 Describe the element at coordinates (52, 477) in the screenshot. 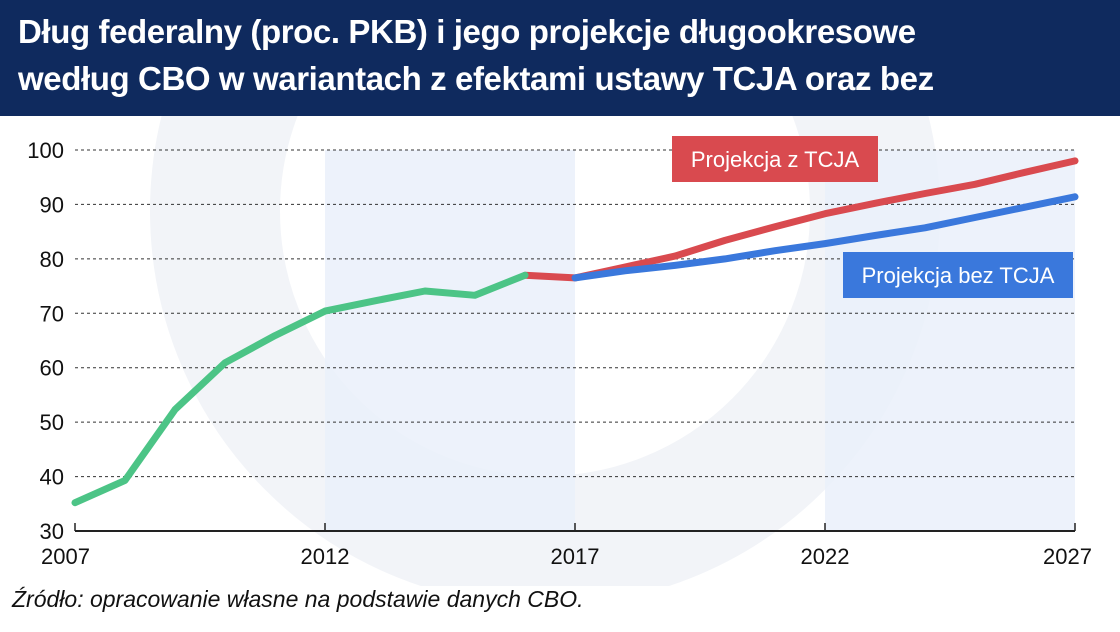

I see `y-tick-label: 40` at that location.